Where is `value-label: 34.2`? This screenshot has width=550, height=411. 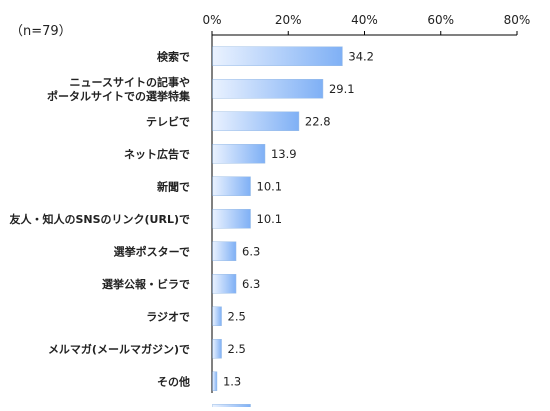
value-label: 34.2 is located at coordinates (361, 56).